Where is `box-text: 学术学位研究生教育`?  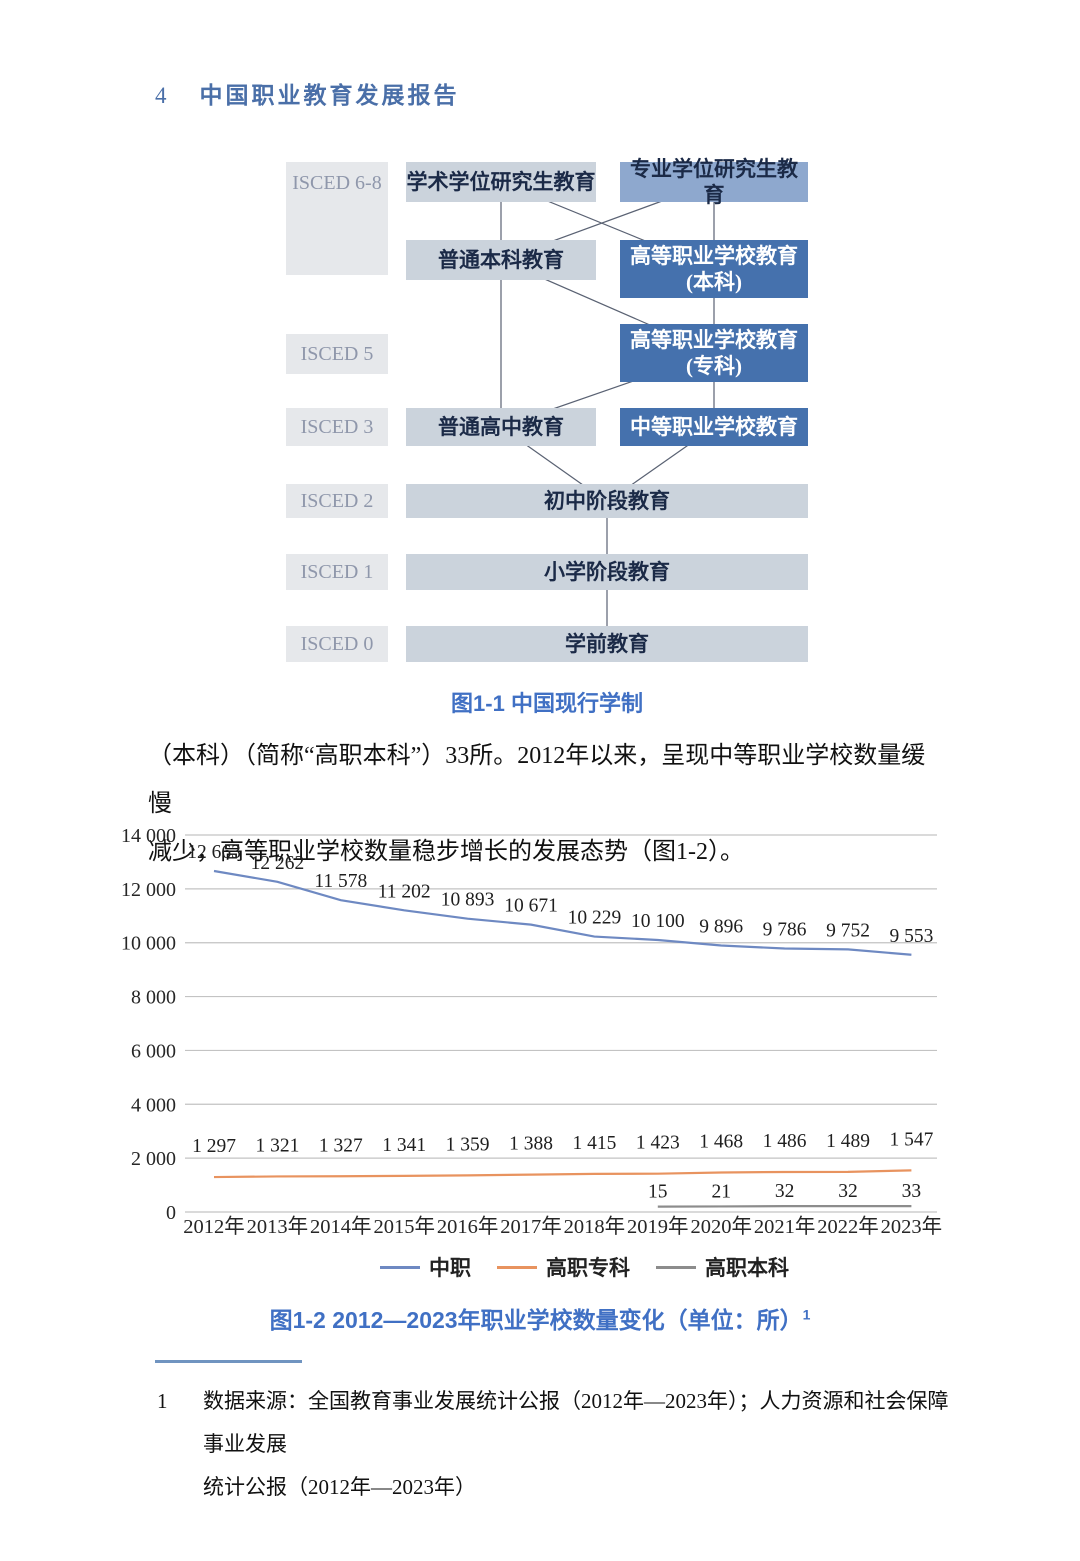 box-text: 学术学位研究生教育 is located at coordinates (501, 181).